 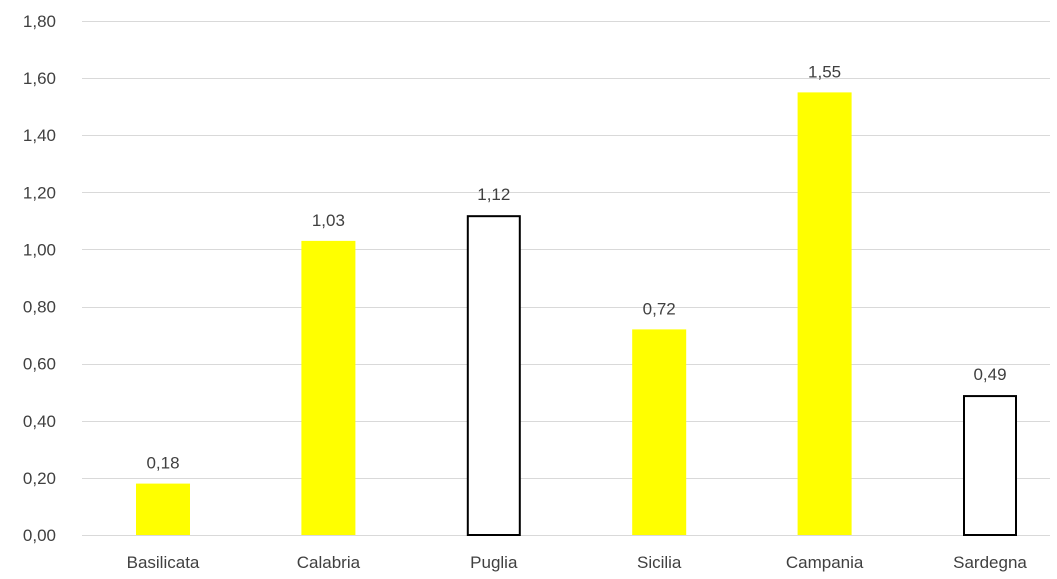 I want to click on category-label-puglia: Puglia, so click(x=494, y=562).